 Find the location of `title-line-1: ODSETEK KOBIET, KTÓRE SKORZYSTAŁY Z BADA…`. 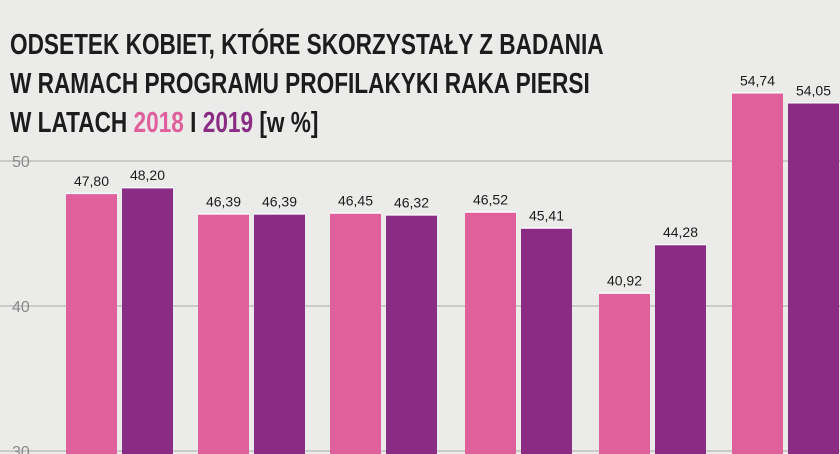

title-line-1: ODSETEK KOBIET, KTÓRE SKORZYSTAŁY Z BADA… is located at coordinates (307, 45).